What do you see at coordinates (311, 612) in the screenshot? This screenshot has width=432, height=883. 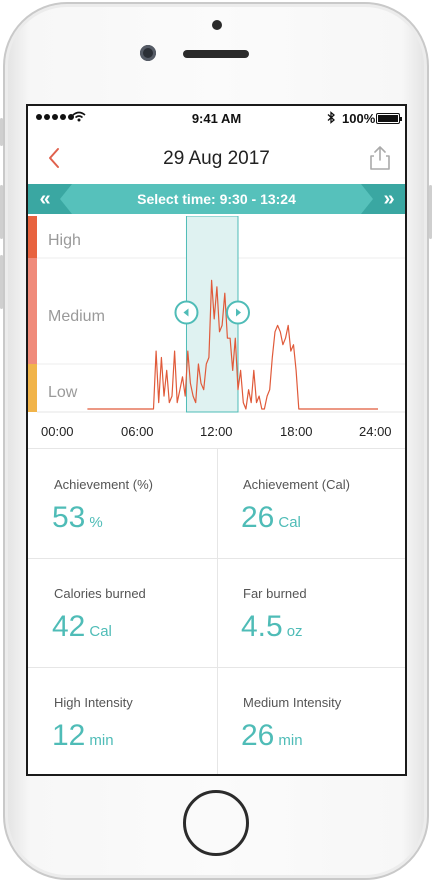 I see `stat-far-burned: Far burned 4.5 oz` at bounding box center [311, 612].